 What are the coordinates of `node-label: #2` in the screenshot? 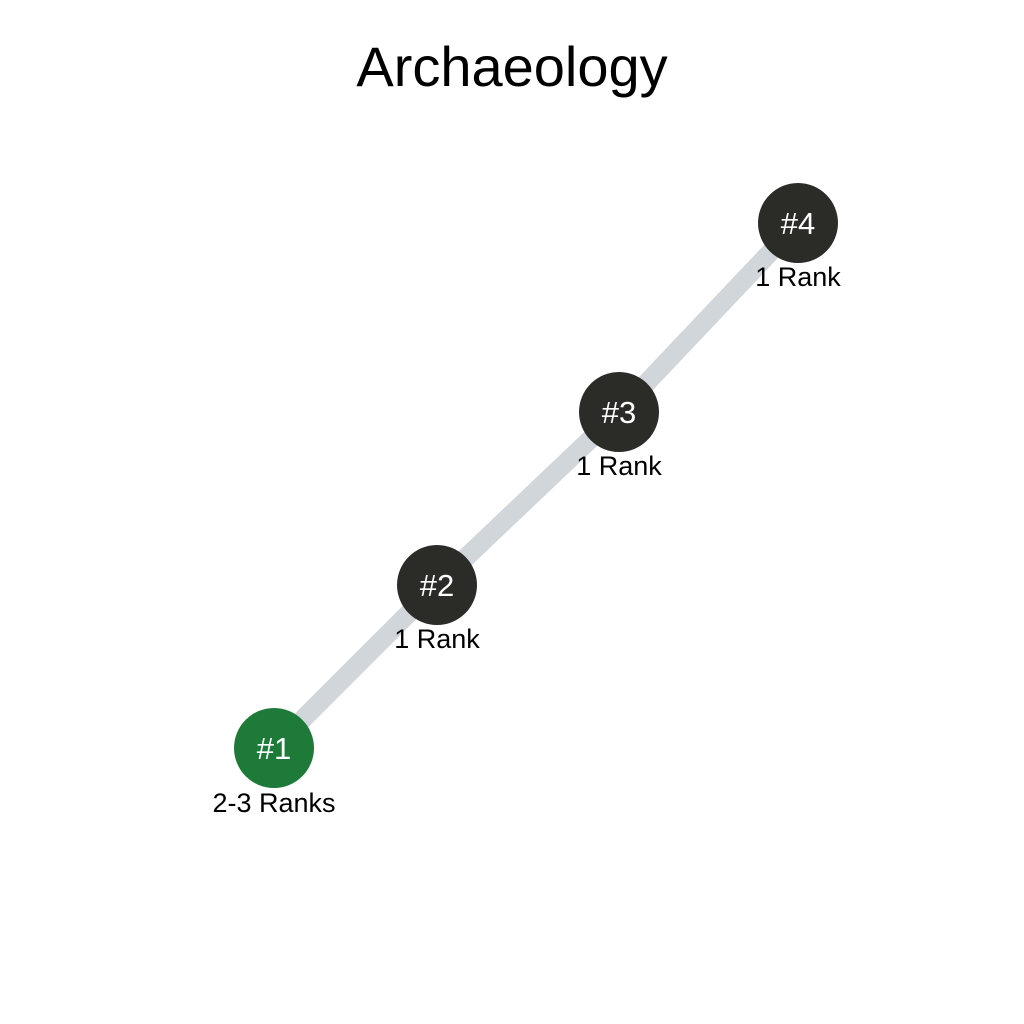 It's located at (437, 585).